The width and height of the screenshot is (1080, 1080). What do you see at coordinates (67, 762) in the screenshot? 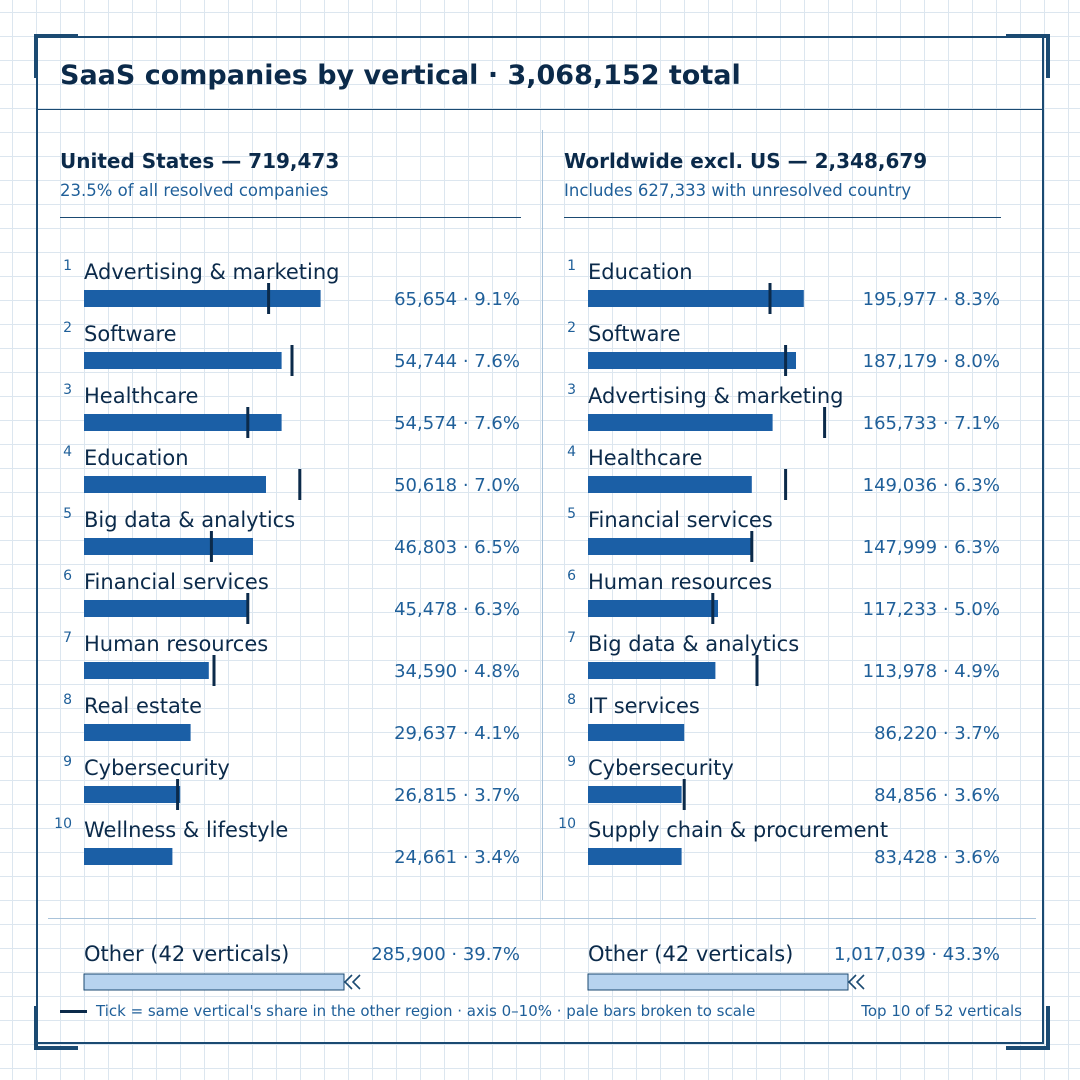
I see `us-rank-label: 9` at bounding box center [67, 762].